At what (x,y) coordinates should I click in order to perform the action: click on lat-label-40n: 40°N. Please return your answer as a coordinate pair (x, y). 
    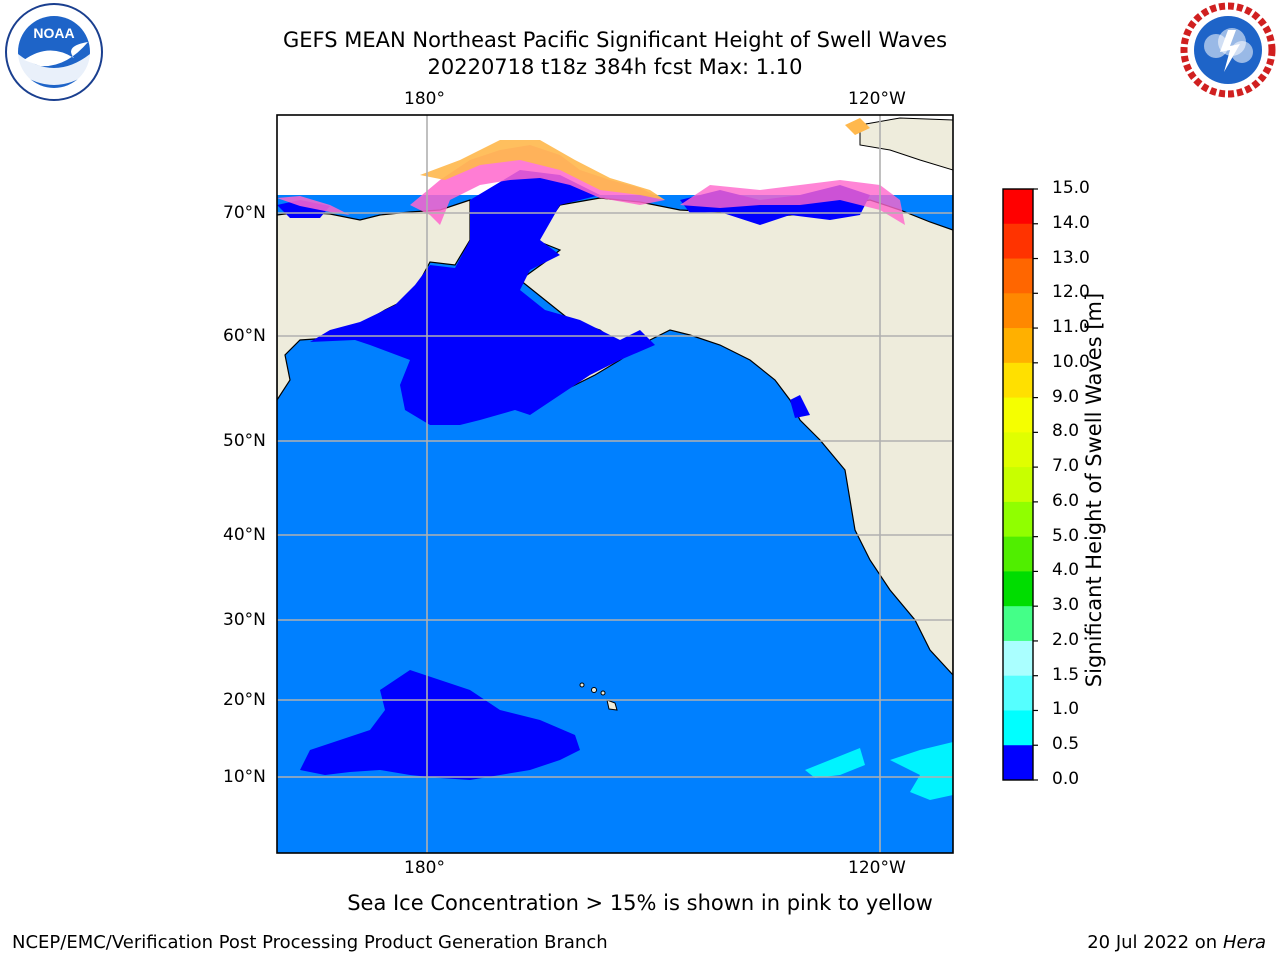
    Looking at the image, I should click on (244, 535).